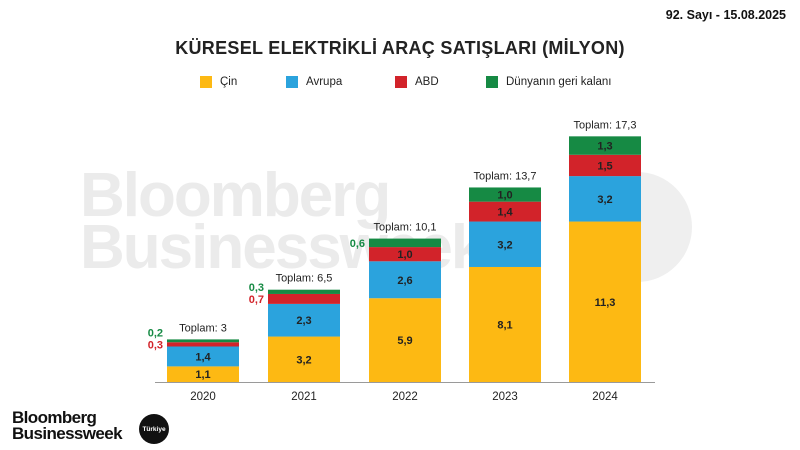  What do you see at coordinates (218, 82) in the screenshot?
I see `legend-item-china: Çin` at bounding box center [218, 82].